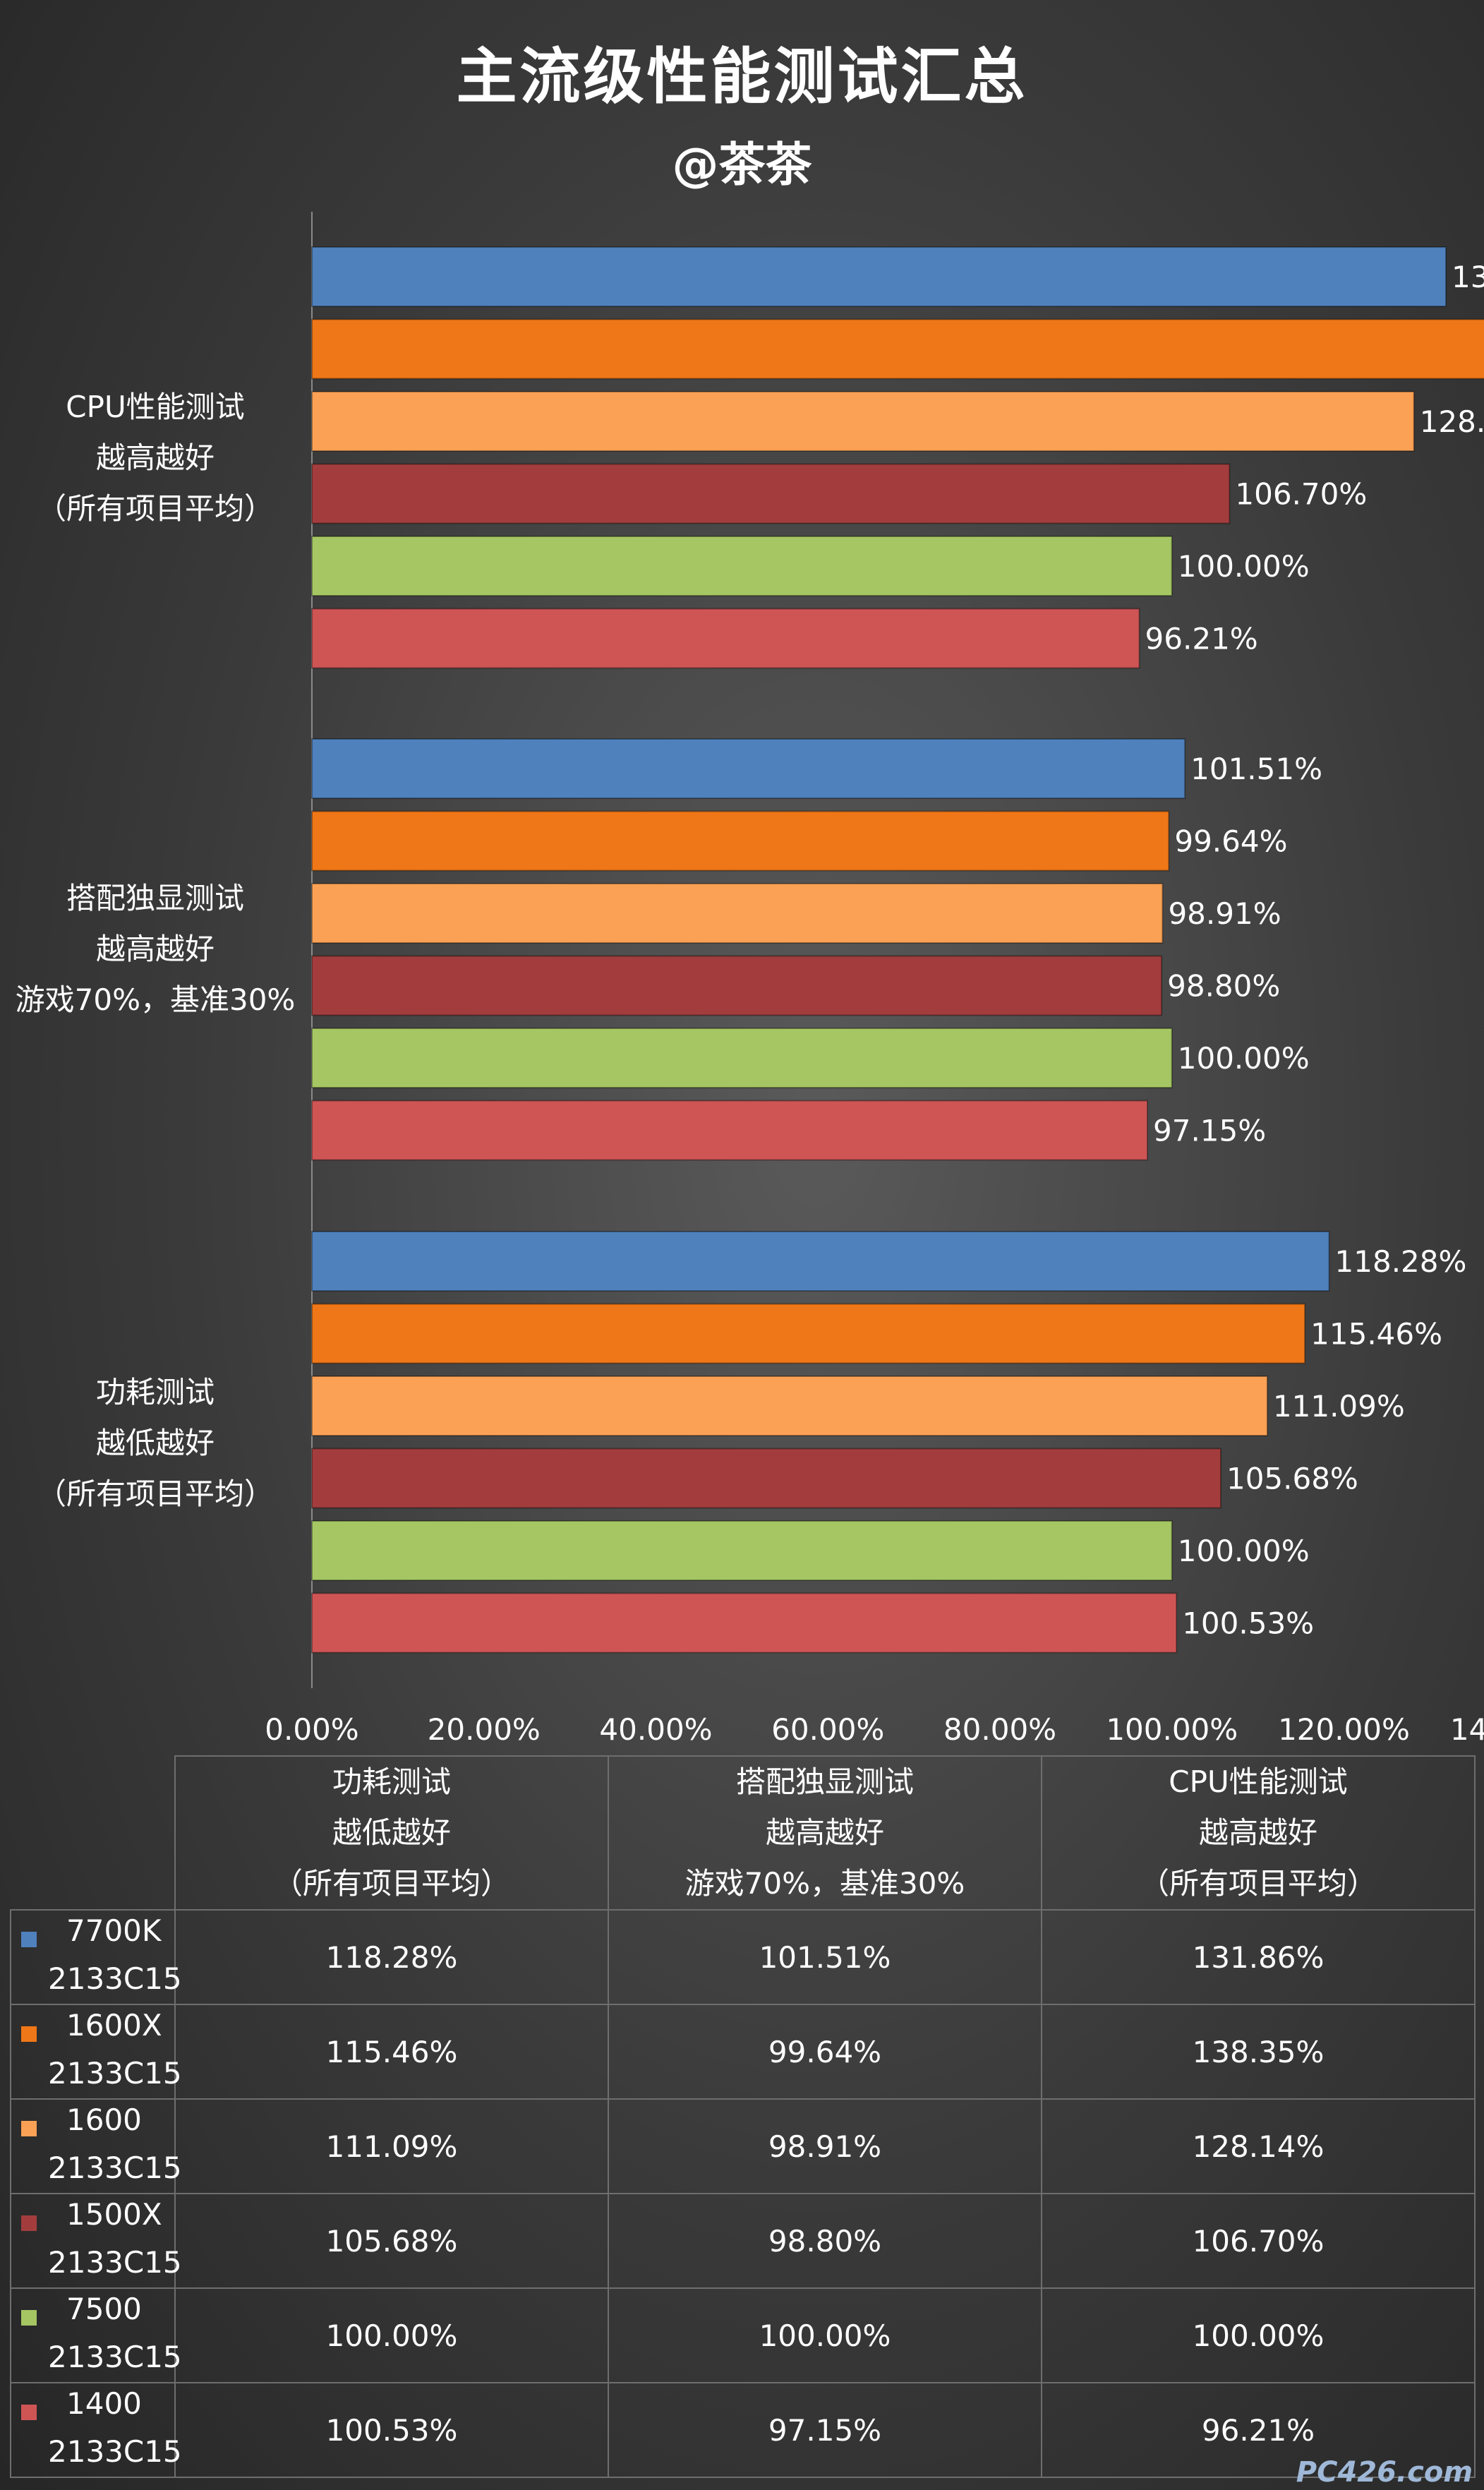  Describe the element at coordinates (740, 841) in the screenshot. I see `bar-1600x-group1` at that location.